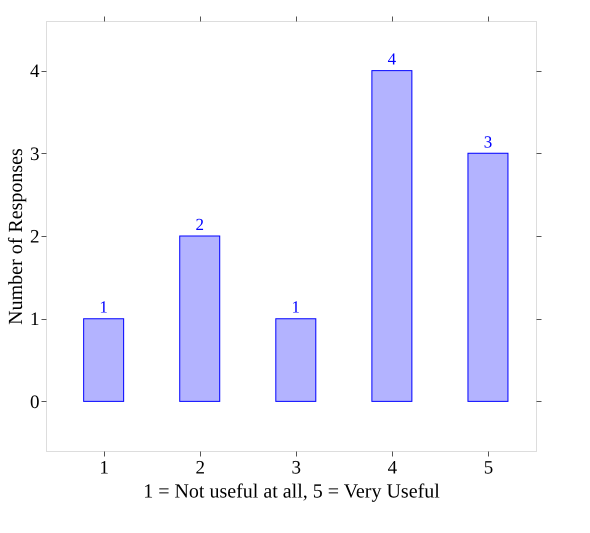  Describe the element at coordinates (392, 59) in the screenshot. I see `data-label: 4` at that location.